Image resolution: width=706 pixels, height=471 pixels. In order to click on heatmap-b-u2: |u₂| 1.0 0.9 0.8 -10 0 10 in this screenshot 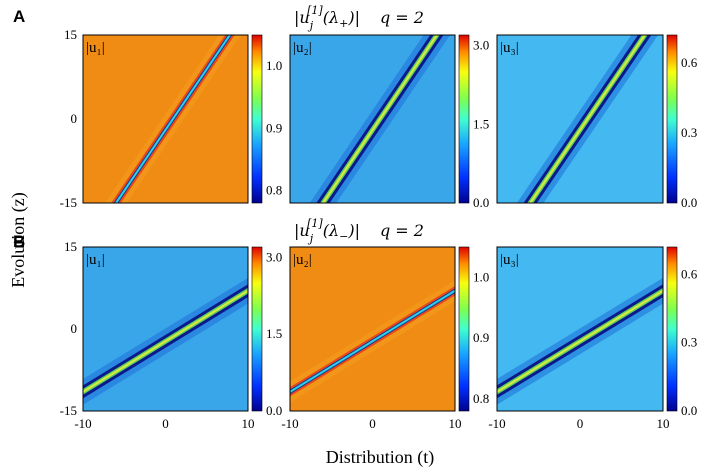, I will do `click(385, 338)`.